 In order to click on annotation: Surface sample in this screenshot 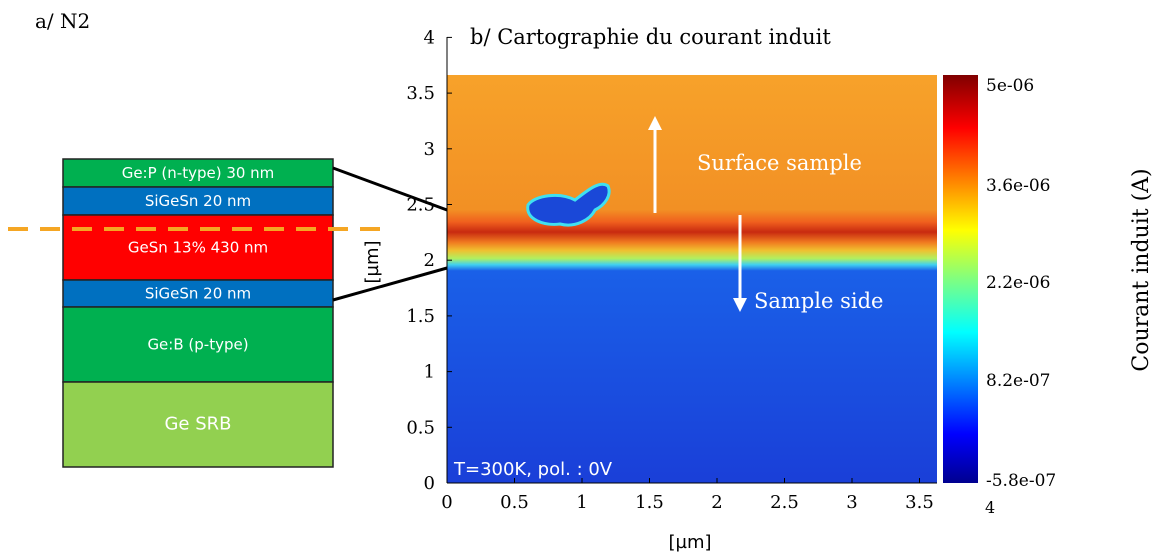, I will do `click(779, 163)`.